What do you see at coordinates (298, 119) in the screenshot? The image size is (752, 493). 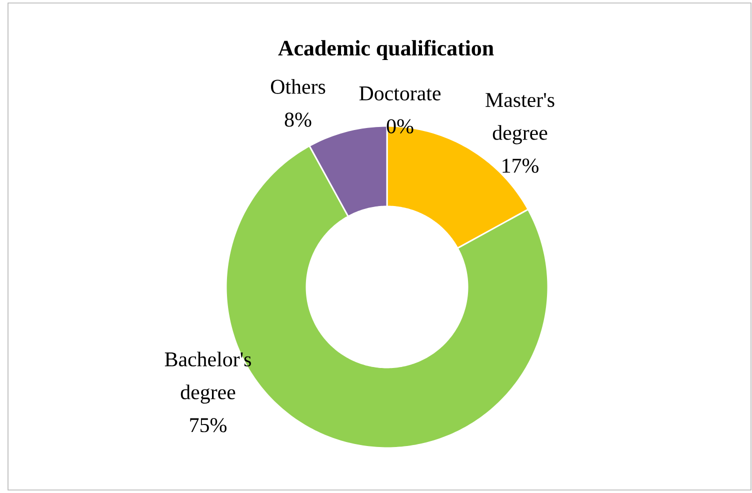 I see `data-label: 8%` at bounding box center [298, 119].